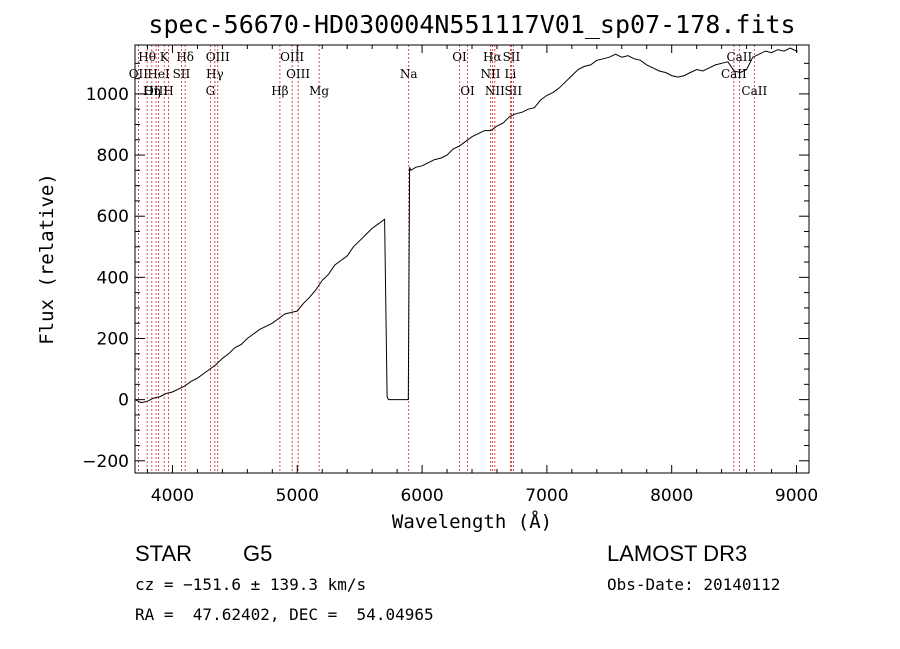 Image resolution: width=900 pixels, height=649 pixels. What do you see at coordinates (319, 91) in the screenshot?
I see `spectral-line-label: Mg` at bounding box center [319, 91].